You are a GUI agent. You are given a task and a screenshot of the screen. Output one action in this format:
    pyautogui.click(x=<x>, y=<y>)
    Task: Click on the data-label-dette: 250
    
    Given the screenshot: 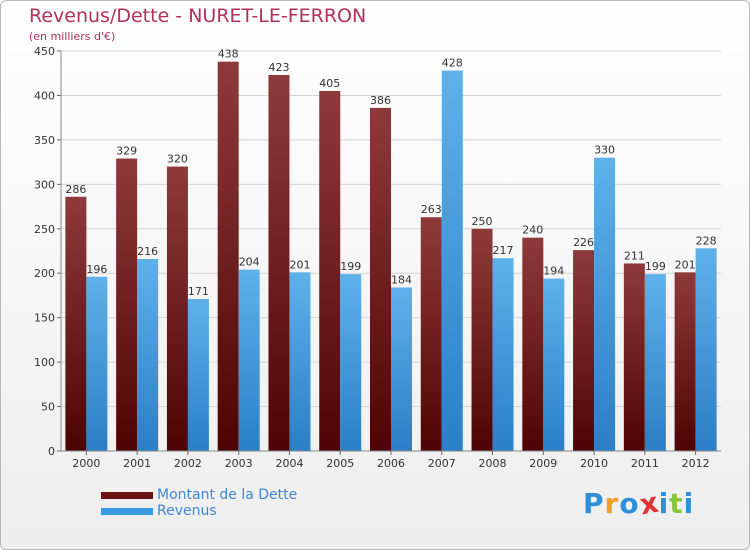 What is the action you would take?
    pyautogui.click(x=482, y=221)
    